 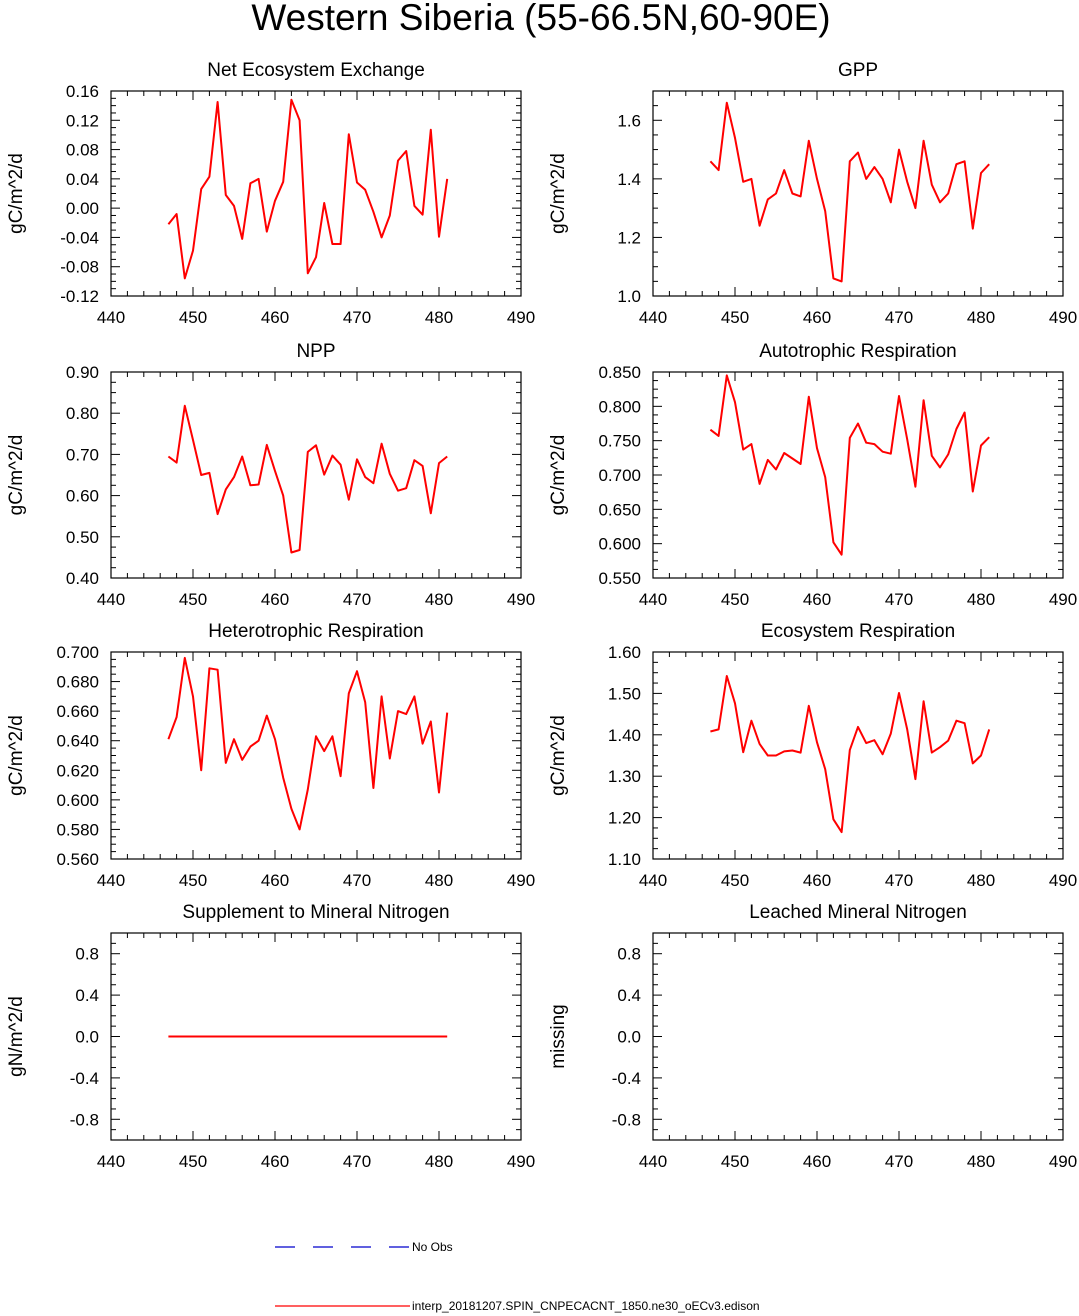 What do you see at coordinates (619, 441) in the screenshot?
I see `y-tick-label: 0.750` at bounding box center [619, 441].